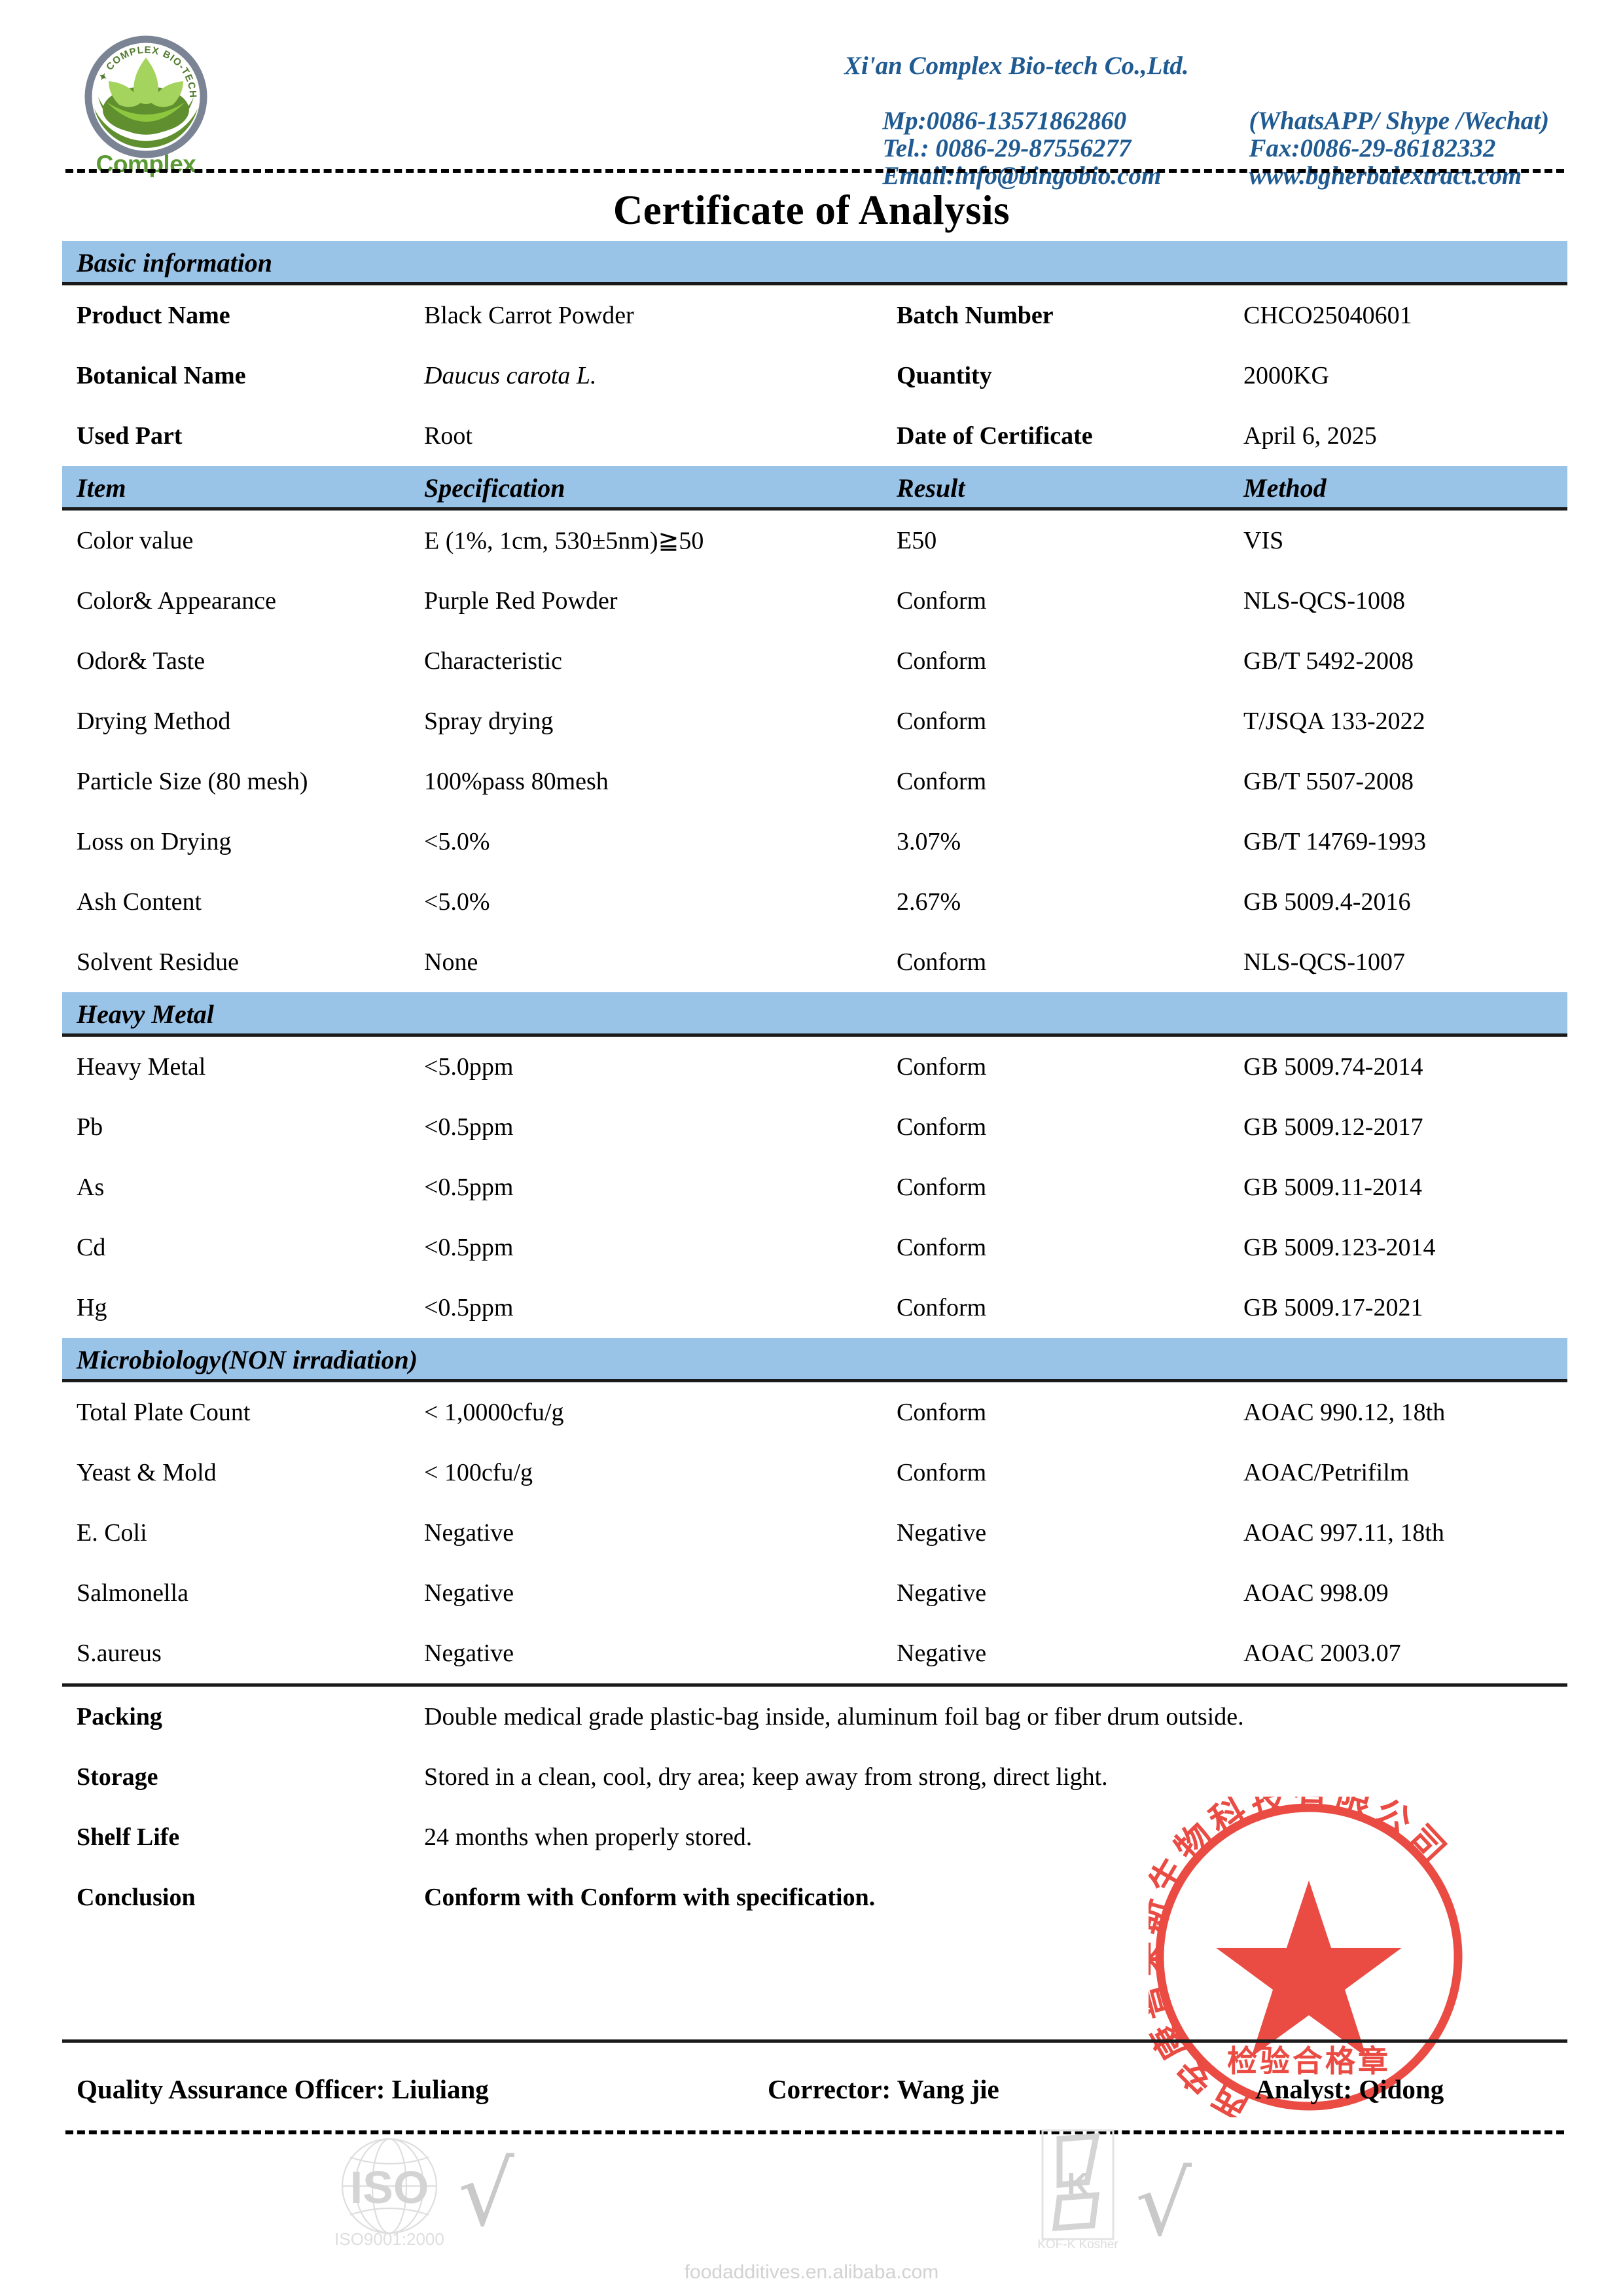 Image resolution: width=1623 pixels, height=2296 pixels. I want to click on signature-corrector: Corrector: Wang jie, so click(883, 2089).